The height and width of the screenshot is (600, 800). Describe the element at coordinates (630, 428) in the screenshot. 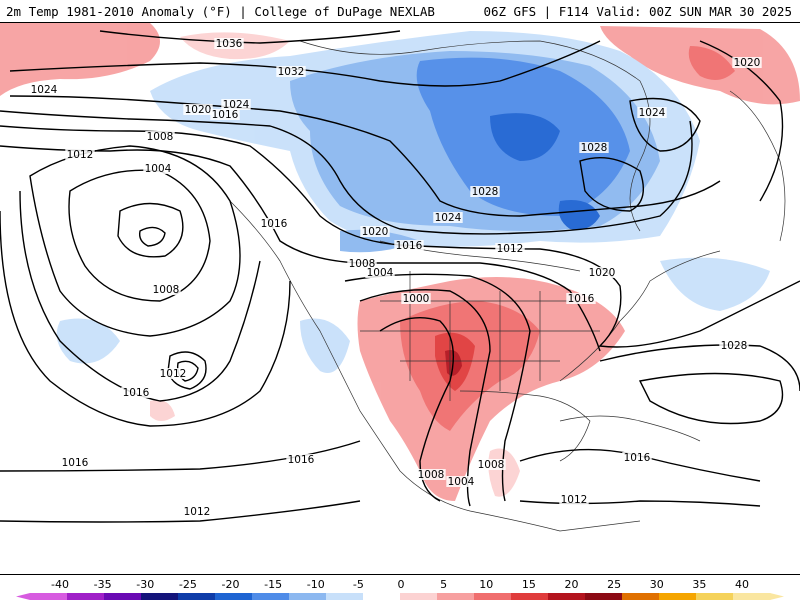

I see `caribbean-islands` at that location.